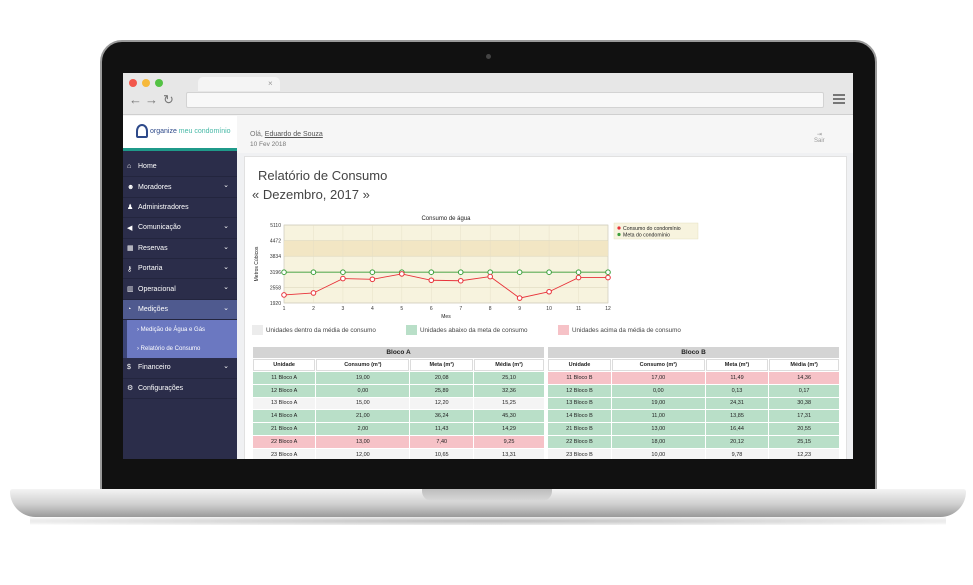 This screenshot has height=585, width=973. Describe the element at coordinates (563, 330) in the screenshot. I see `legend-swatch-above` at that location.